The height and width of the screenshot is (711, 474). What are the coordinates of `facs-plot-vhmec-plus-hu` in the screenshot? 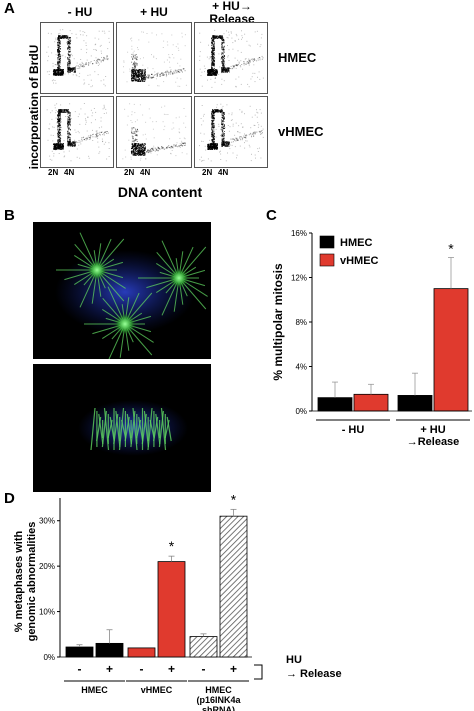 It's located at (154, 132).